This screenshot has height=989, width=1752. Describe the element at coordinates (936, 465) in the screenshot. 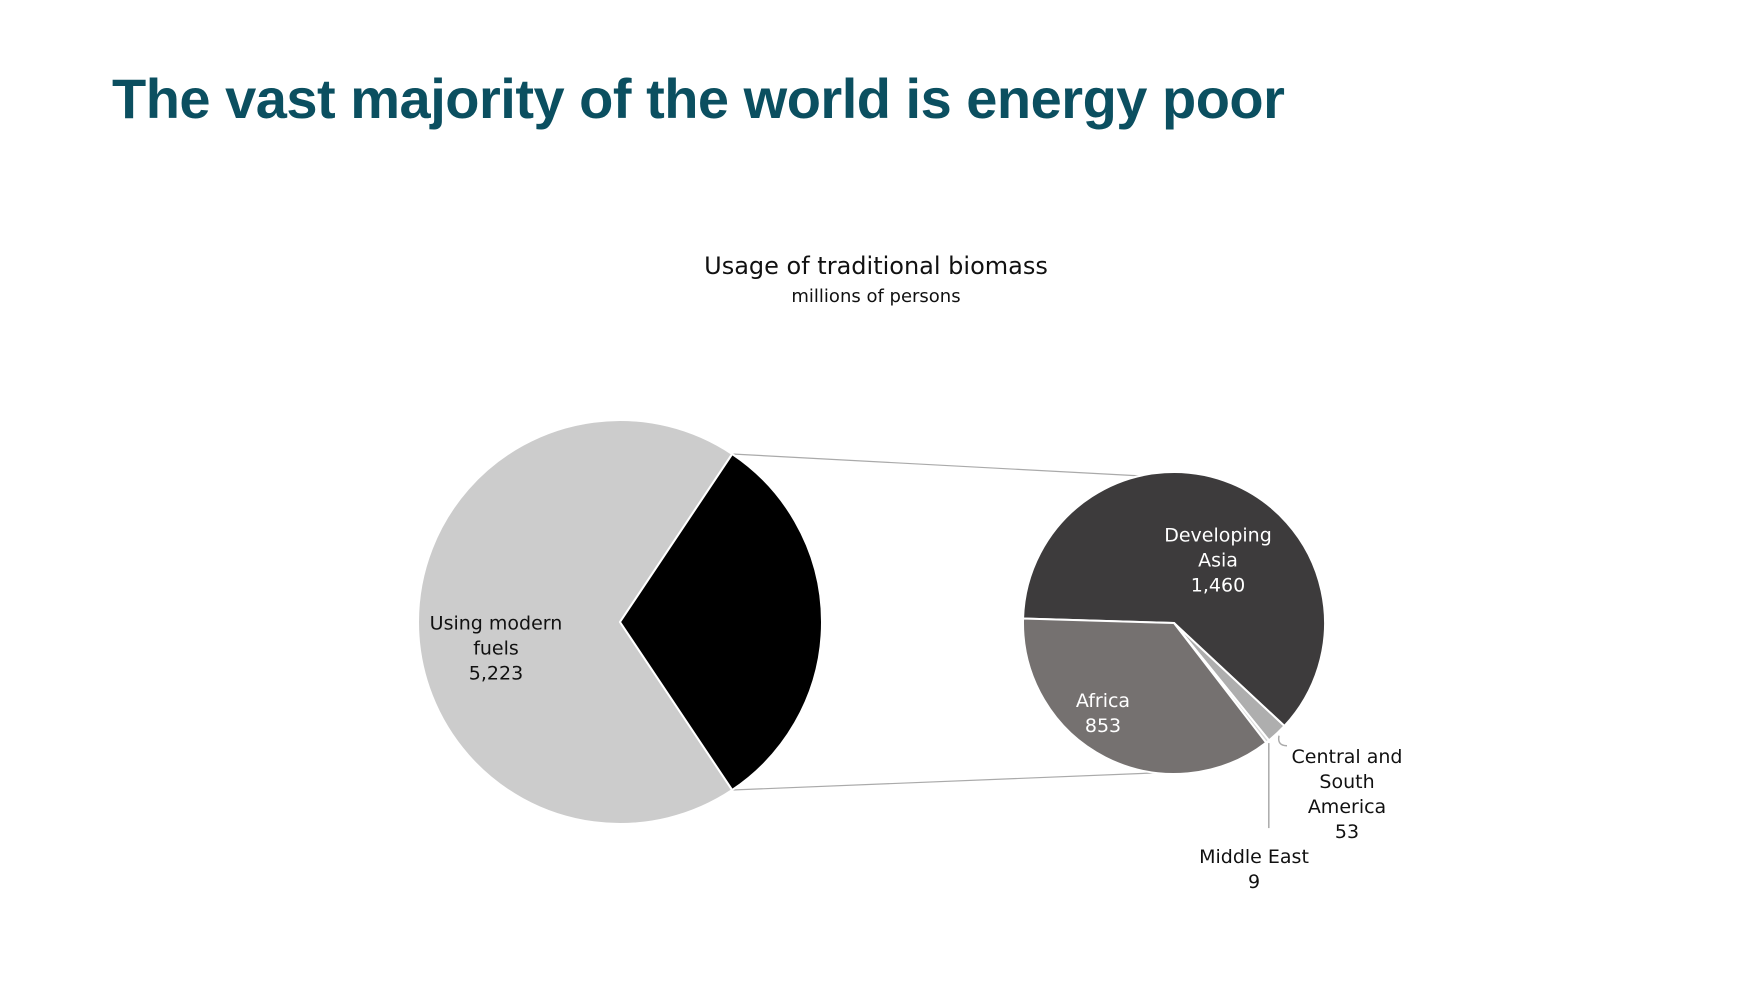

I see `connector-line-top` at that location.